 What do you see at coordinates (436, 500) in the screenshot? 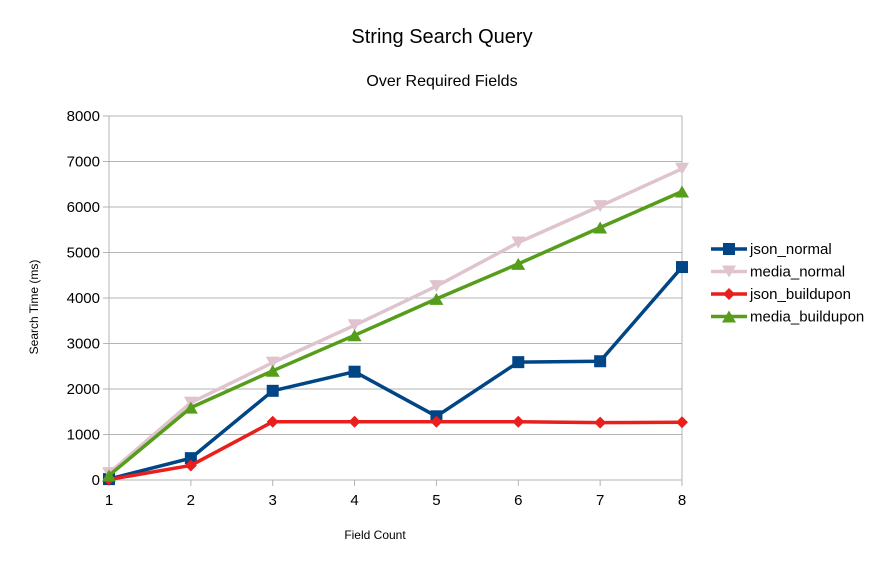
I see `x-tick-label: 5` at bounding box center [436, 500].